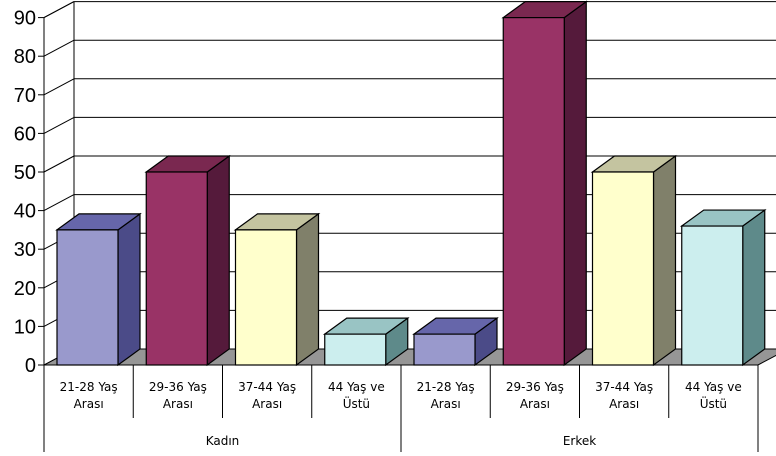  What do you see at coordinates (25, 96) in the screenshot?
I see `y-tick-label: 70` at bounding box center [25, 96].